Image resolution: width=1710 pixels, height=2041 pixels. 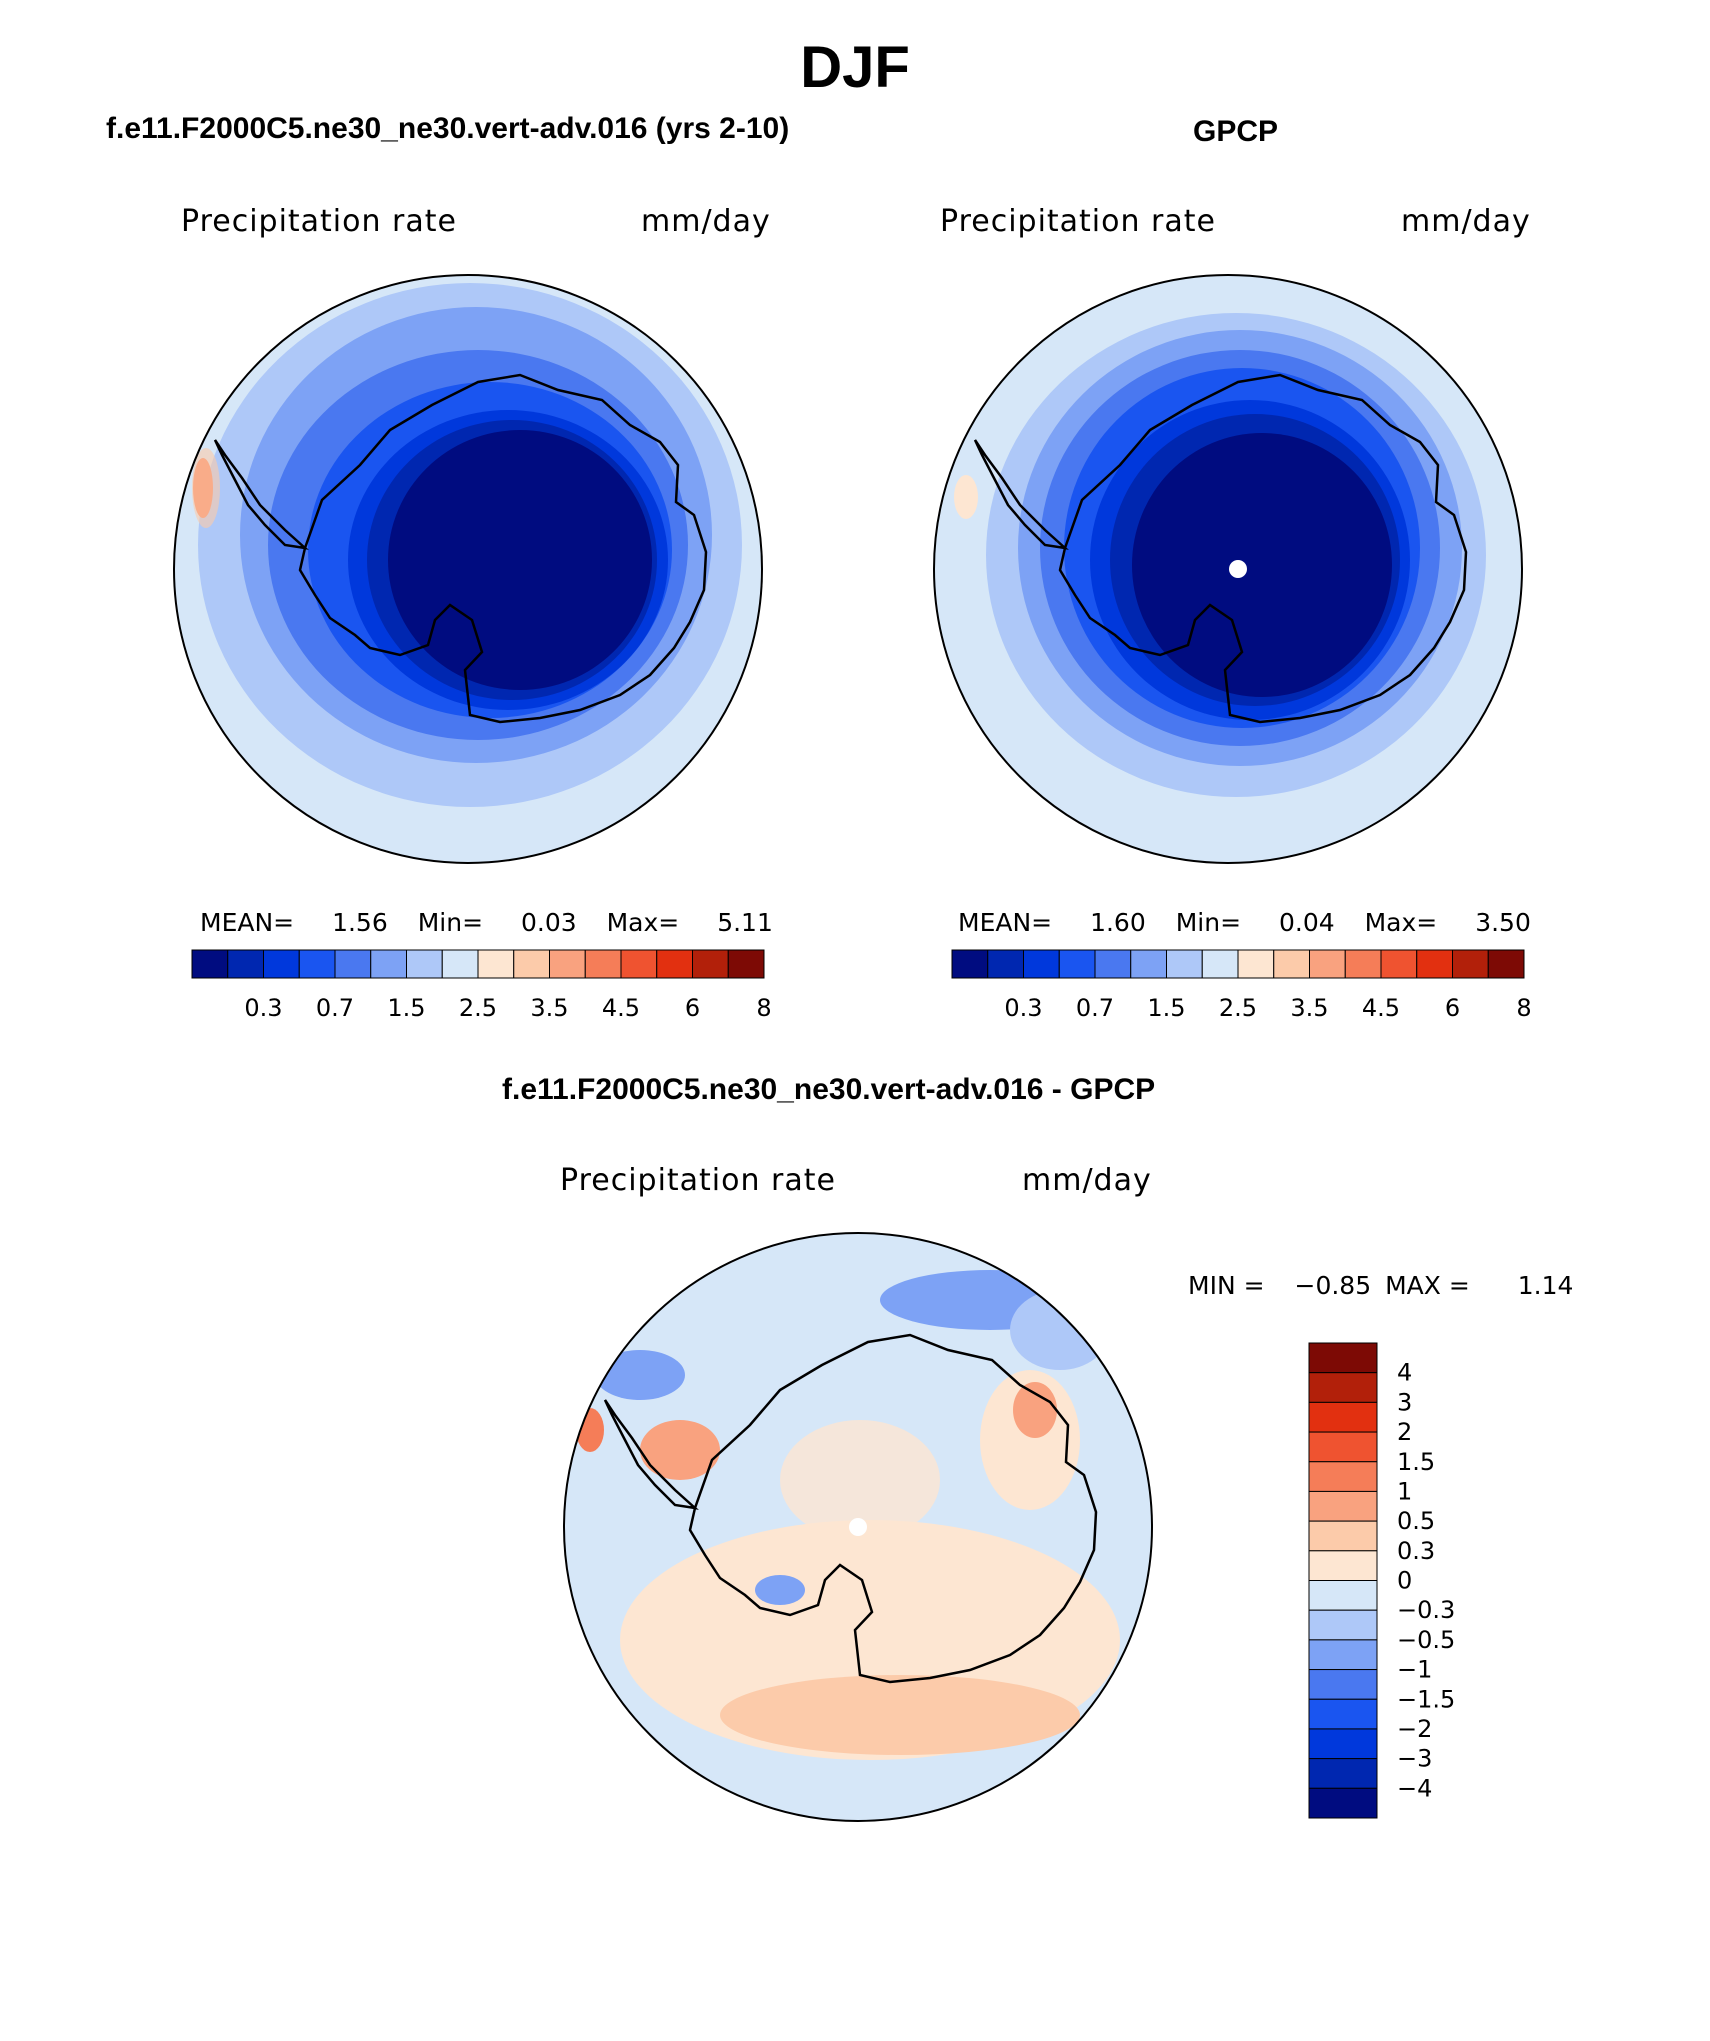 I want to click on diff-colorbar-tick-label: 1.5, so click(x=1416, y=1462).